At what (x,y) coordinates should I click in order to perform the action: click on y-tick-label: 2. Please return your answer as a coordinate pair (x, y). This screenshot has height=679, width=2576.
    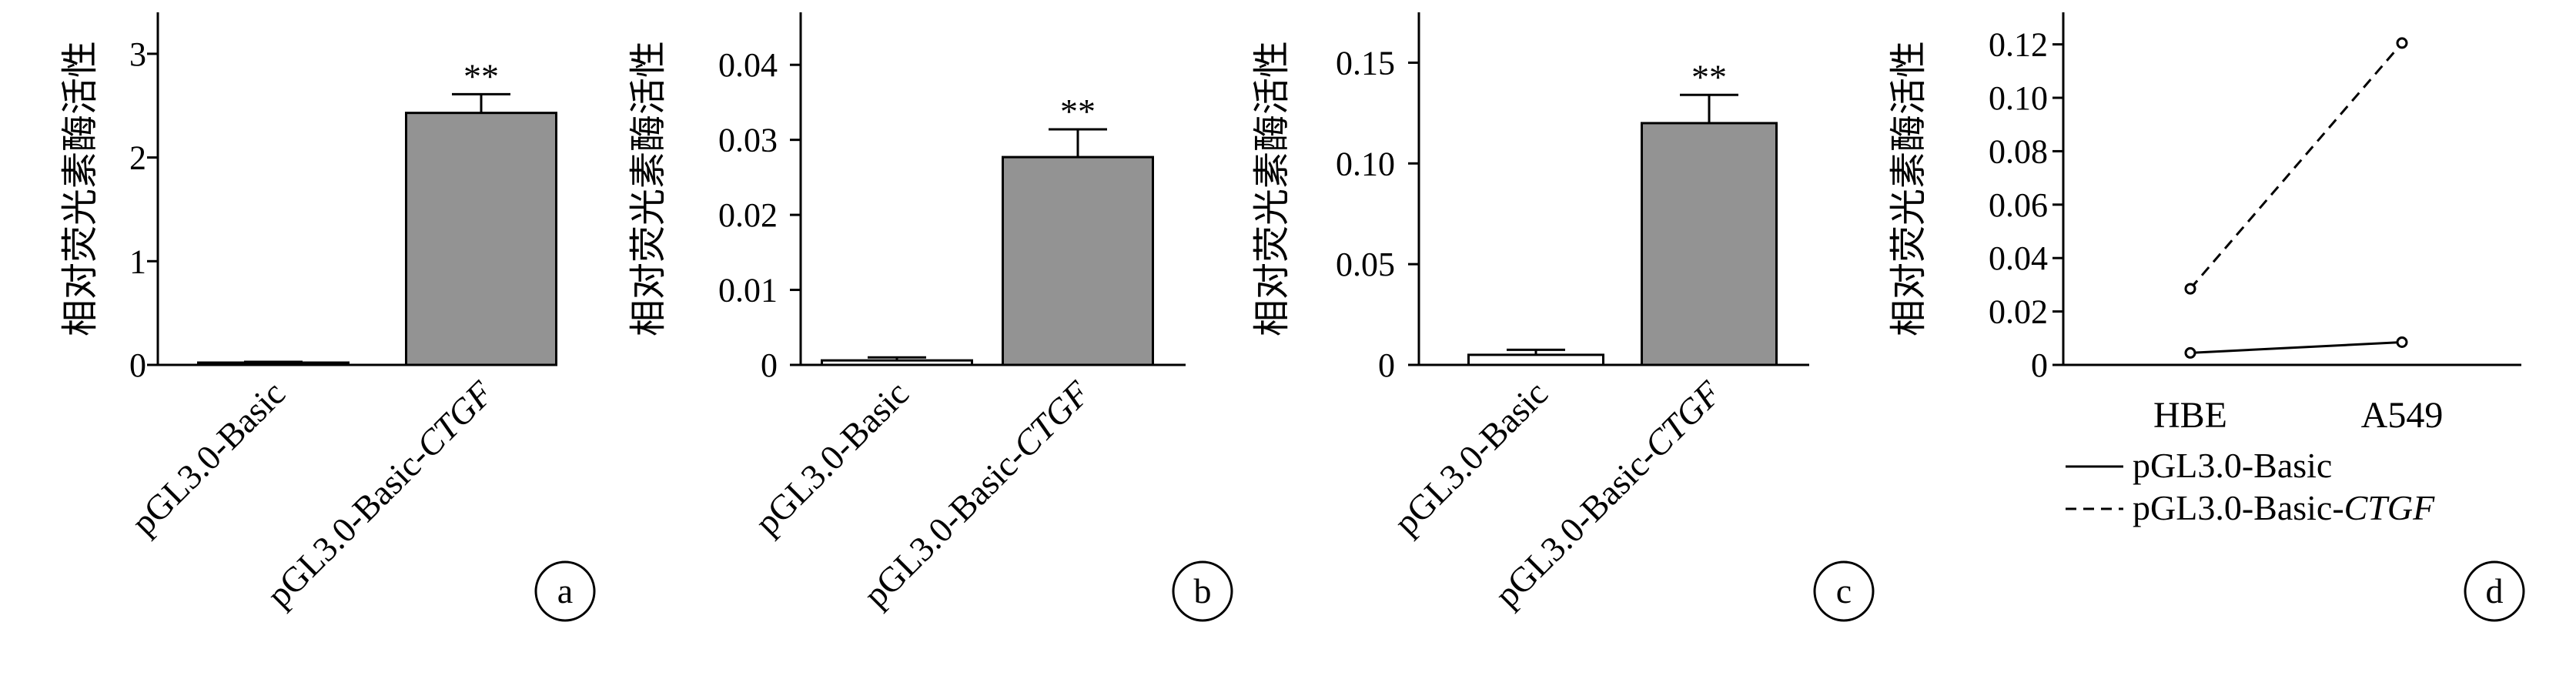
    Looking at the image, I should click on (137, 158).